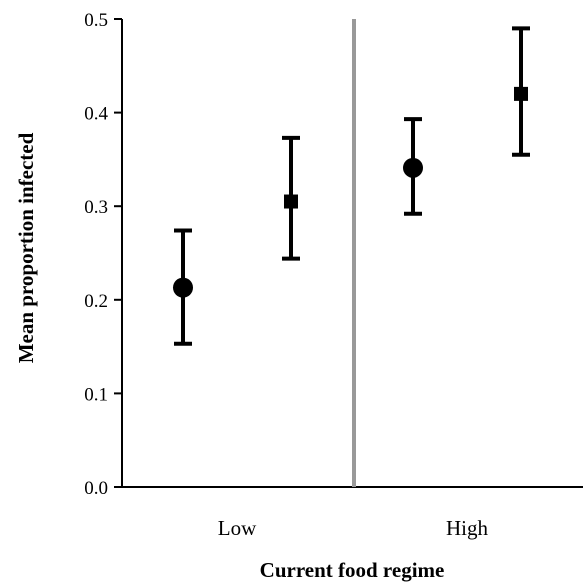 Image resolution: width=583 pixels, height=586 pixels. What do you see at coordinates (467, 528) in the screenshot?
I see `x-category-label: High` at bounding box center [467, 528].